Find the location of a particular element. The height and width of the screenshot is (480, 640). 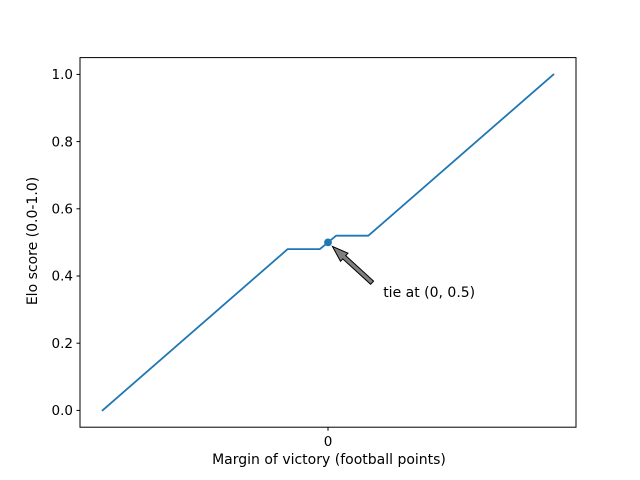

x-tick-label: 0 is located at coordinates (328, 442).